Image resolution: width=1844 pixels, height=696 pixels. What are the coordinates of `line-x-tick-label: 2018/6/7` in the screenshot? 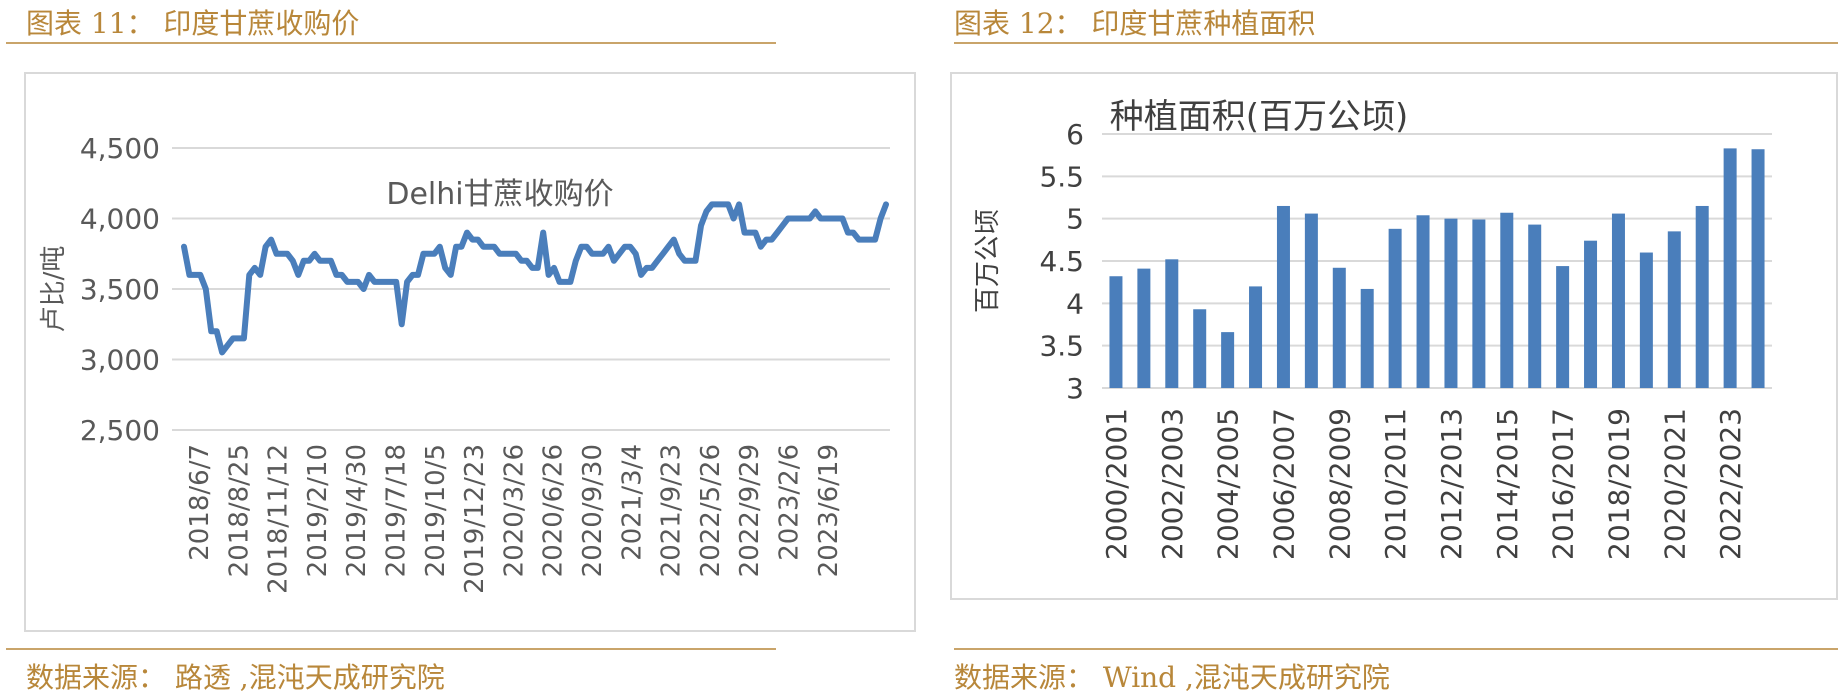 It's located at (200, 502).